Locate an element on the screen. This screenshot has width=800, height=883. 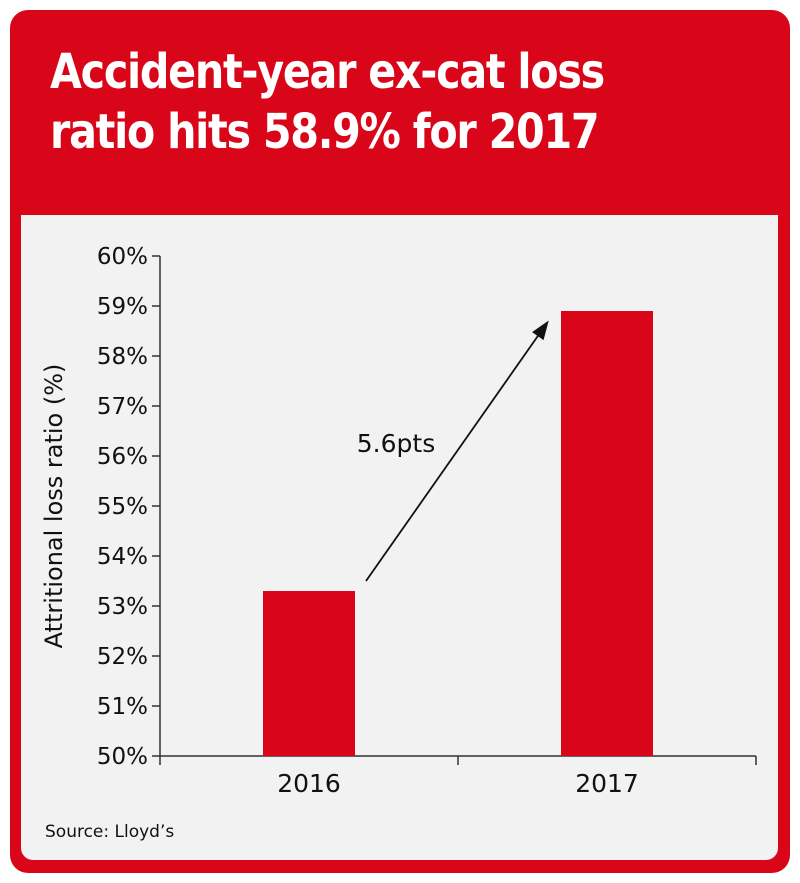
x-category-label: 2016 is located at coordinates (309, 783).